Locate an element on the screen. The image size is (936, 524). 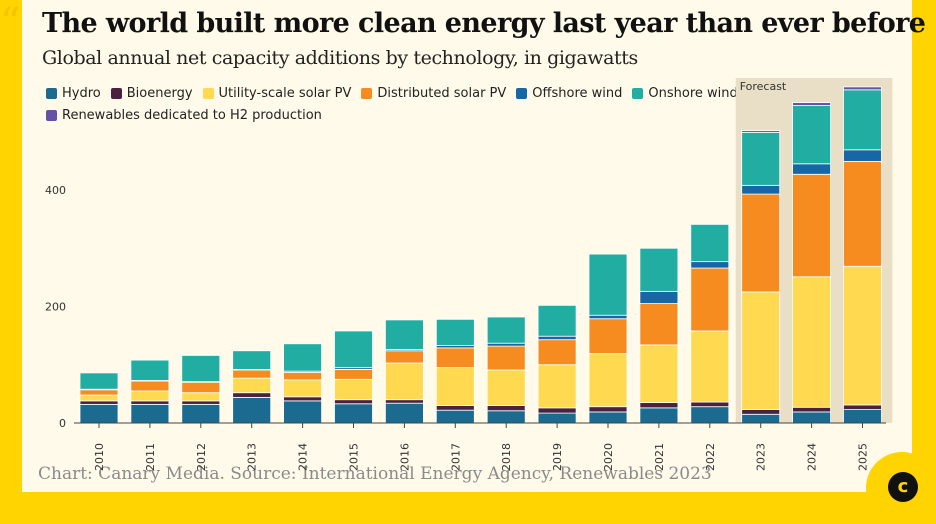
x-tick-label: 2019 is located at coordinates (557, 457).